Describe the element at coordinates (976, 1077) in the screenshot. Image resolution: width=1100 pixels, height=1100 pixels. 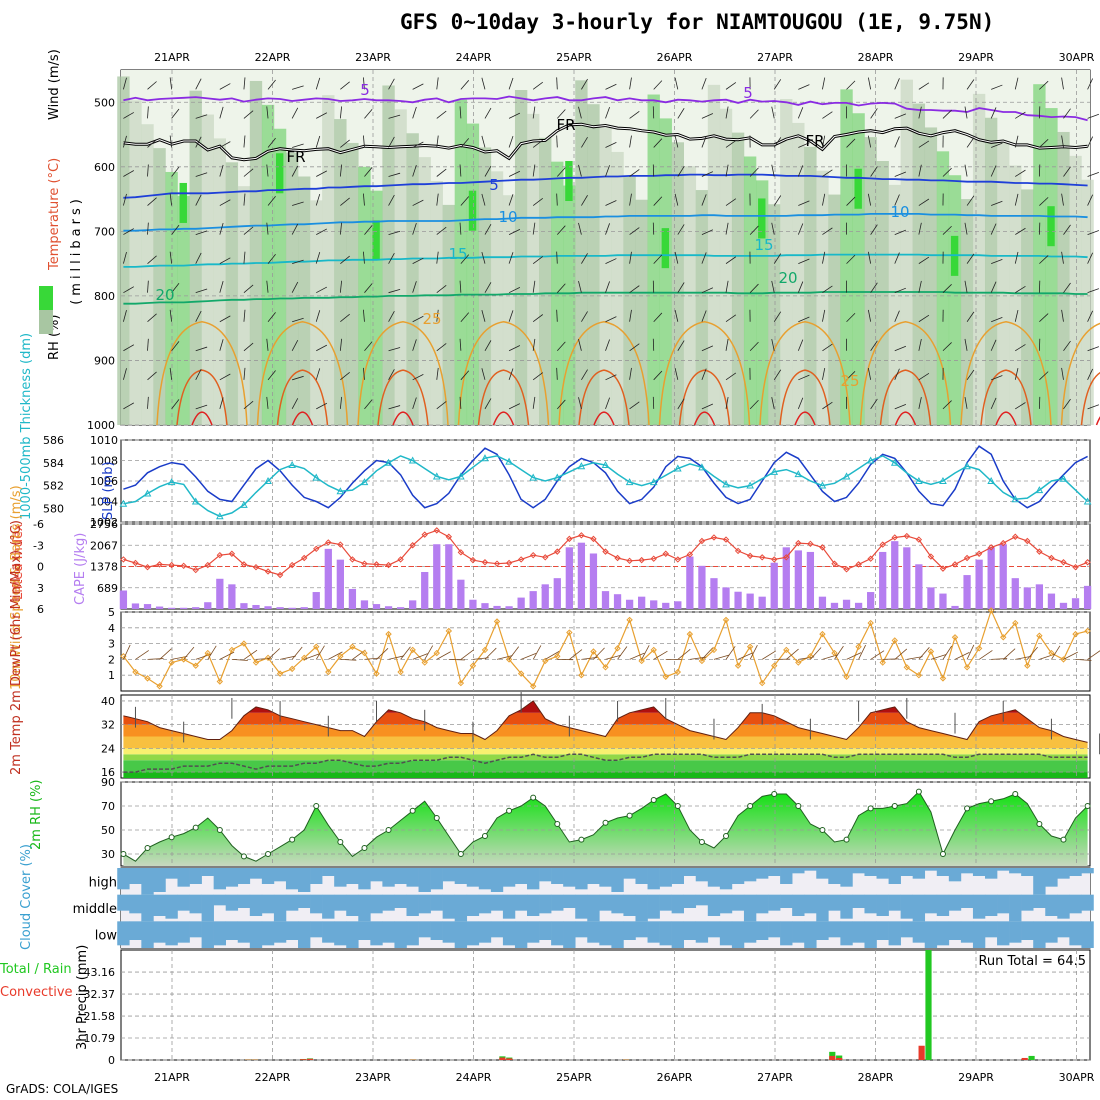
I see `bottom-date-label: 29APR` at that location.